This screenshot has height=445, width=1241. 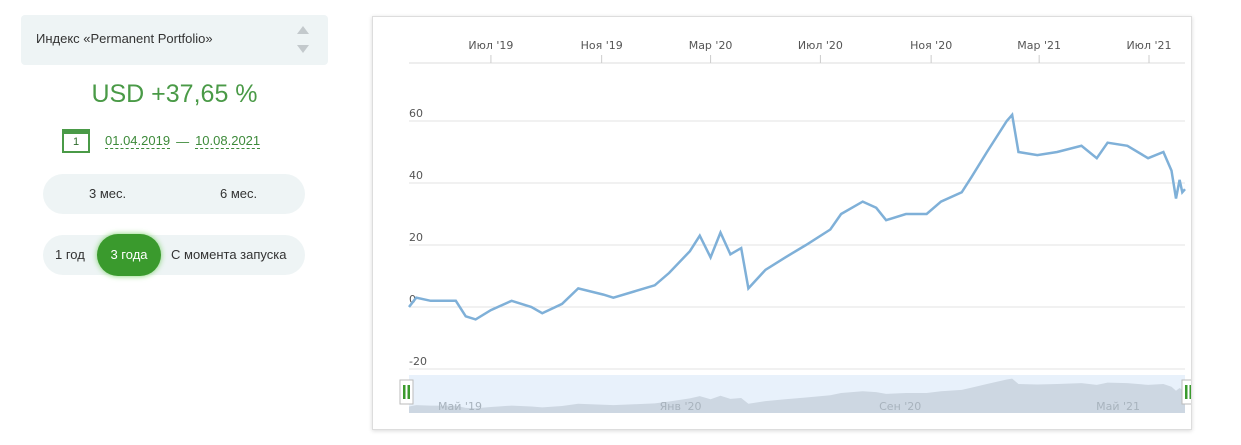 What do you see at coordinates (108, 193) in the screenshot?
I see `period-3m: 3 мес.` at bounding box center [108, 193].